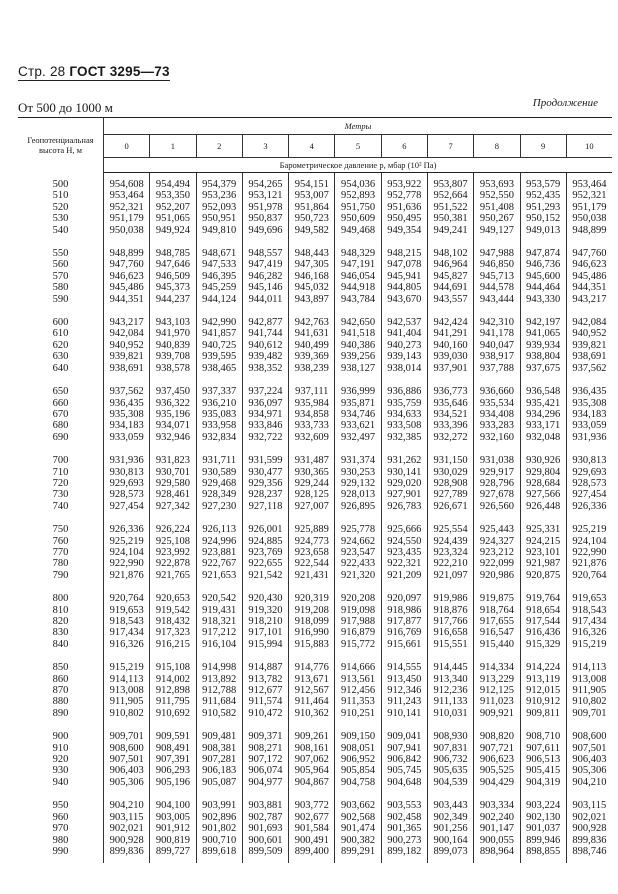  Describe the element at coordinates (173, 403) in the screenshot. I see `pressure-cell: 936,322` at that location.